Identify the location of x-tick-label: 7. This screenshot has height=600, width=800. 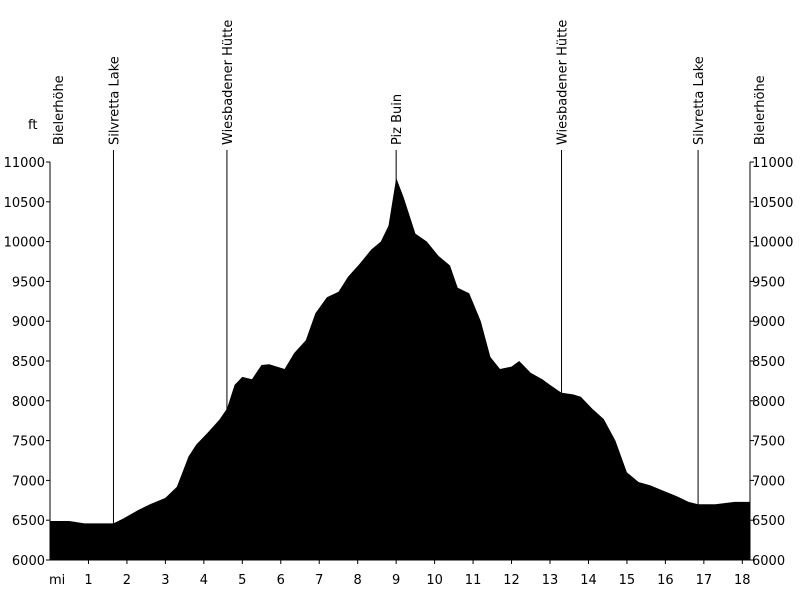
(319, 580).